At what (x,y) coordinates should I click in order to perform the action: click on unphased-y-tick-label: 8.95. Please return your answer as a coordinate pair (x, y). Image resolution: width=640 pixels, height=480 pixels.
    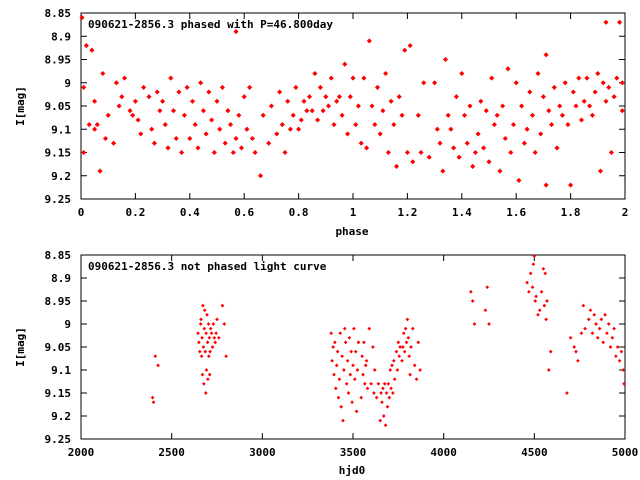
    Looking at the image, I should click on (58, 301).